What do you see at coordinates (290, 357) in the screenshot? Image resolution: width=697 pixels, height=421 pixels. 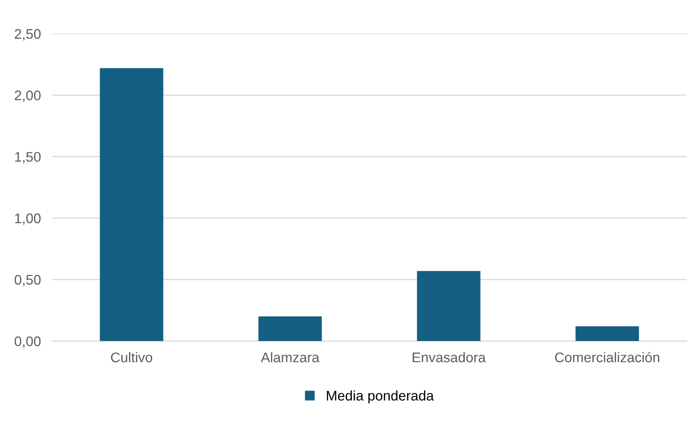 I see `x-tick-label: Alamzara` at bounding box center [290, 357].